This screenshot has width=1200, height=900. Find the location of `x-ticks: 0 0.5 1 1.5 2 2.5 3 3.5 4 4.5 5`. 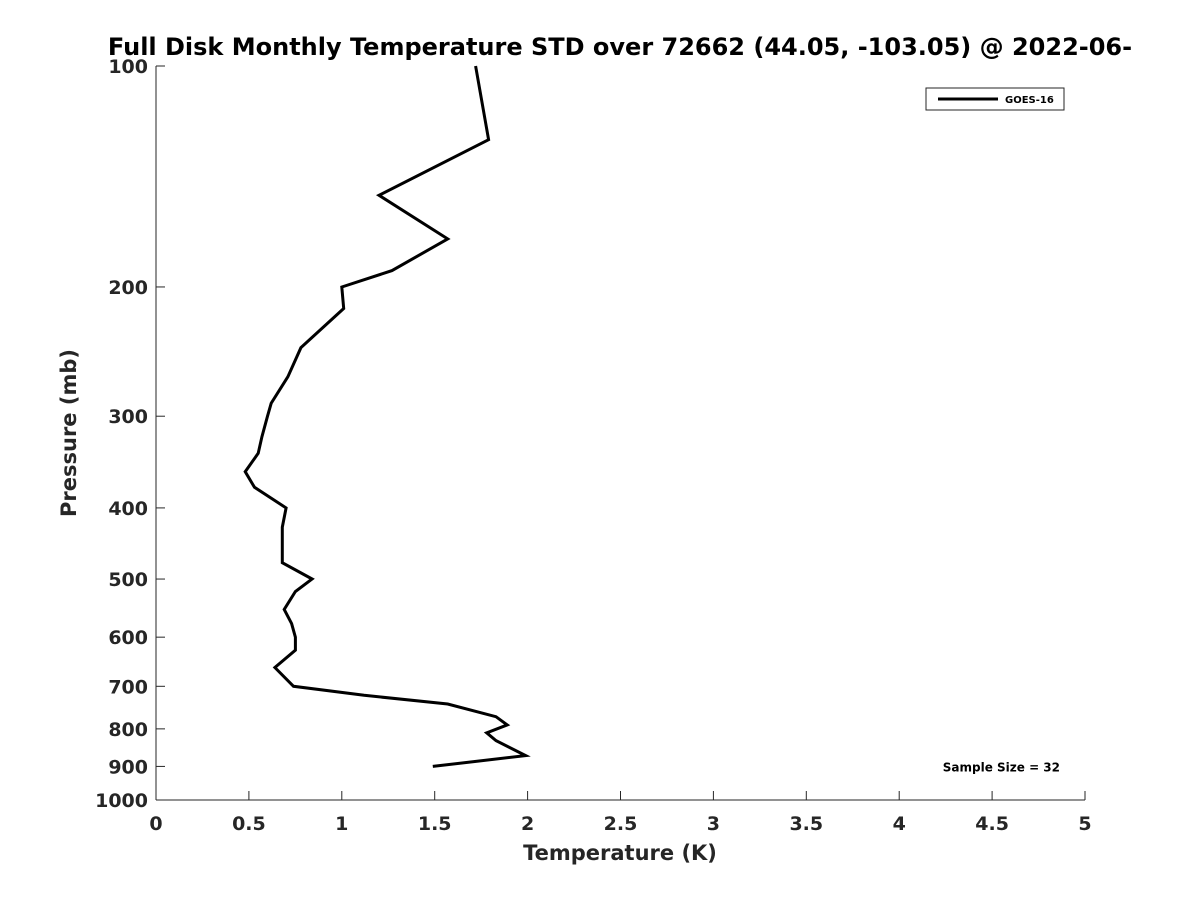

x-ticks: 0 0.5 1 1.5 2 2.5 3 3.5 4 4.5 5 is located at coordinates (620, 813).